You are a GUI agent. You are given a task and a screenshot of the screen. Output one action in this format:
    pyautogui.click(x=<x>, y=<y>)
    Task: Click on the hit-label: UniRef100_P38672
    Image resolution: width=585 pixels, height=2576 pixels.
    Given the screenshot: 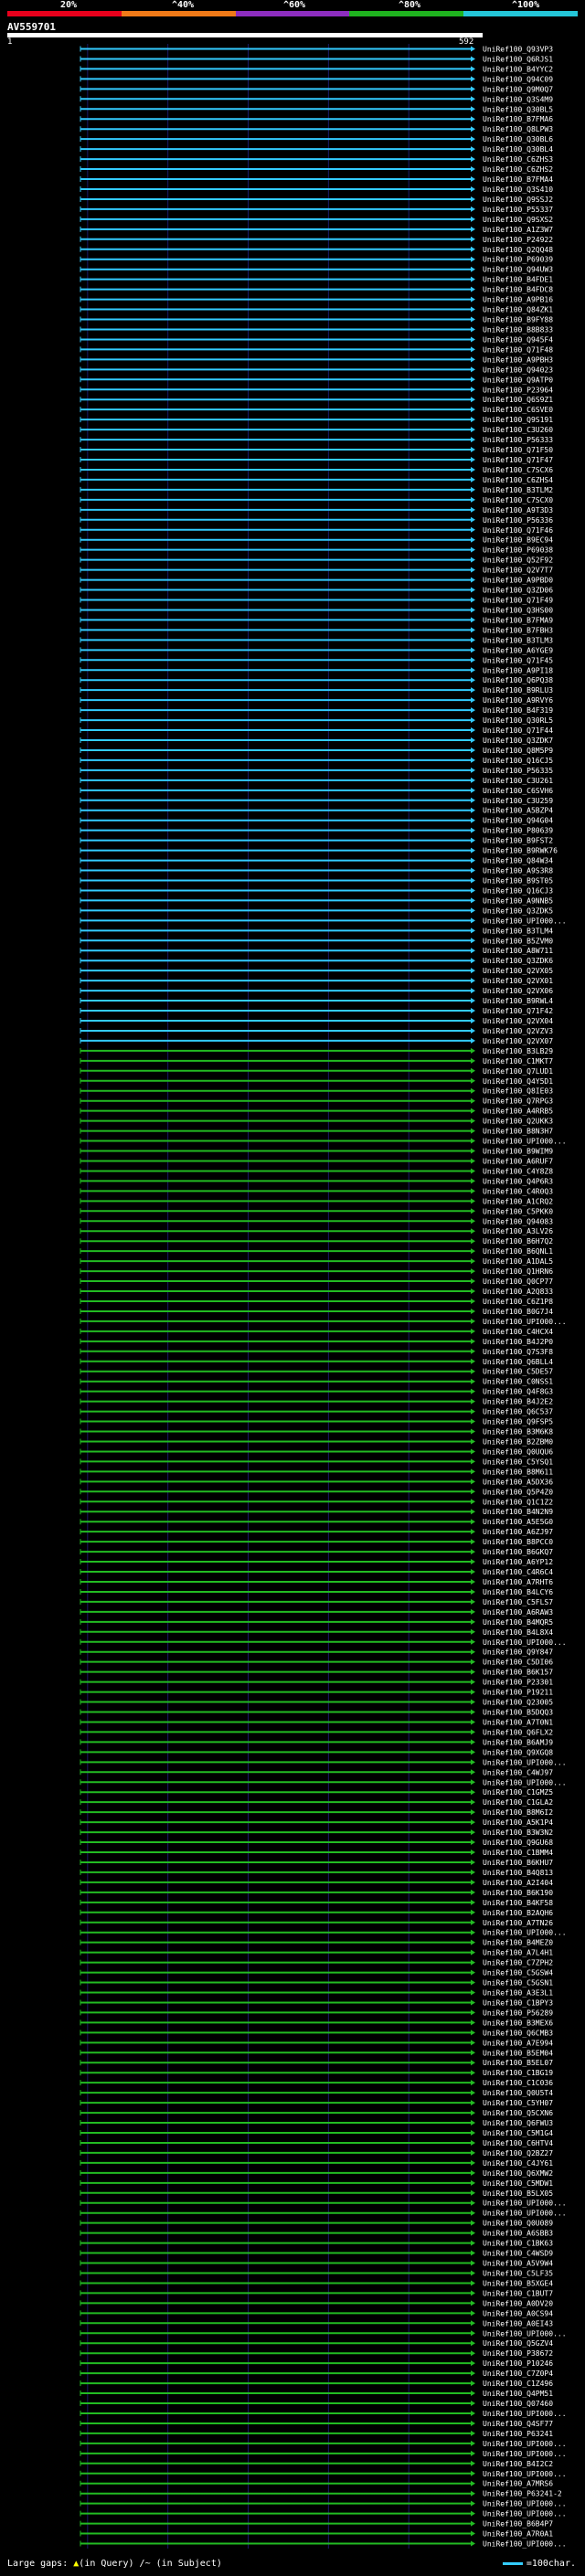 What is the action you would take?
    pyautogui.click(x=518, y=2353)
    